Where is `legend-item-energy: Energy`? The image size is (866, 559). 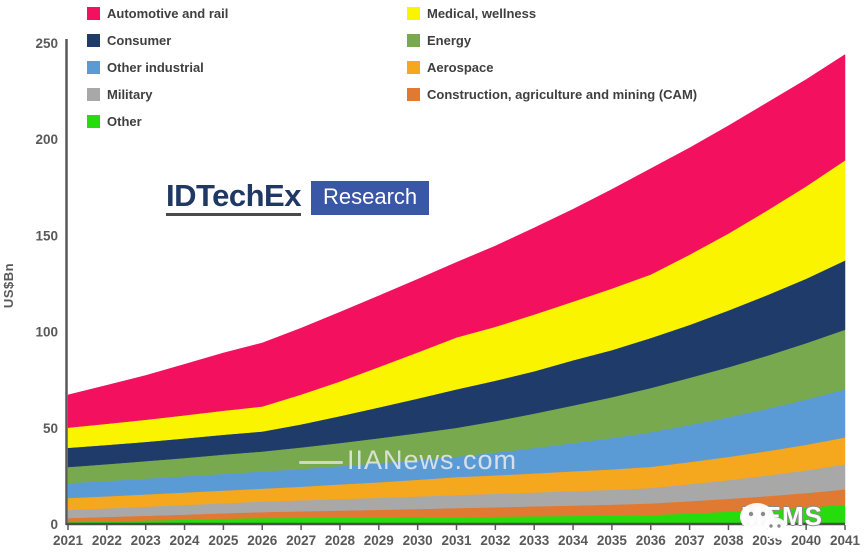
legend-item-energy: Energy is located at coordinates (552, 40).